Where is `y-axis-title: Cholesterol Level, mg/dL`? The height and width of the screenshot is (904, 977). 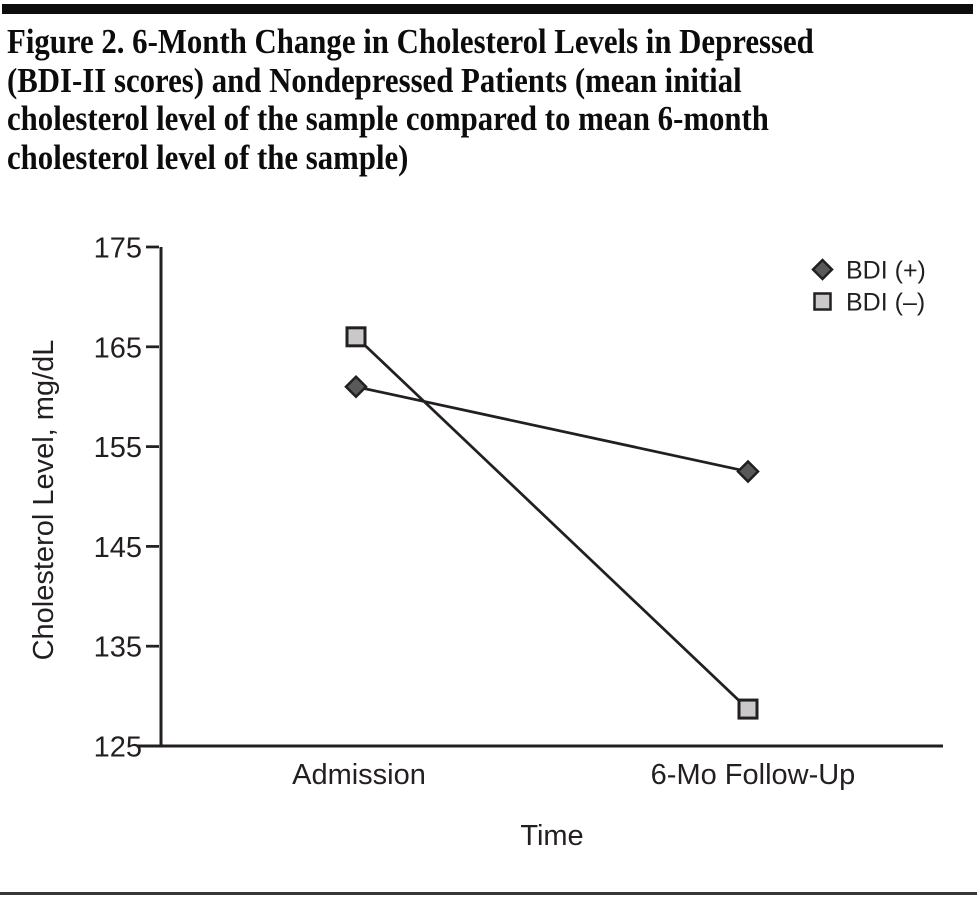
y-axis-title: Cholesterol Level, mg/dL is located at coordinates (44, 500).